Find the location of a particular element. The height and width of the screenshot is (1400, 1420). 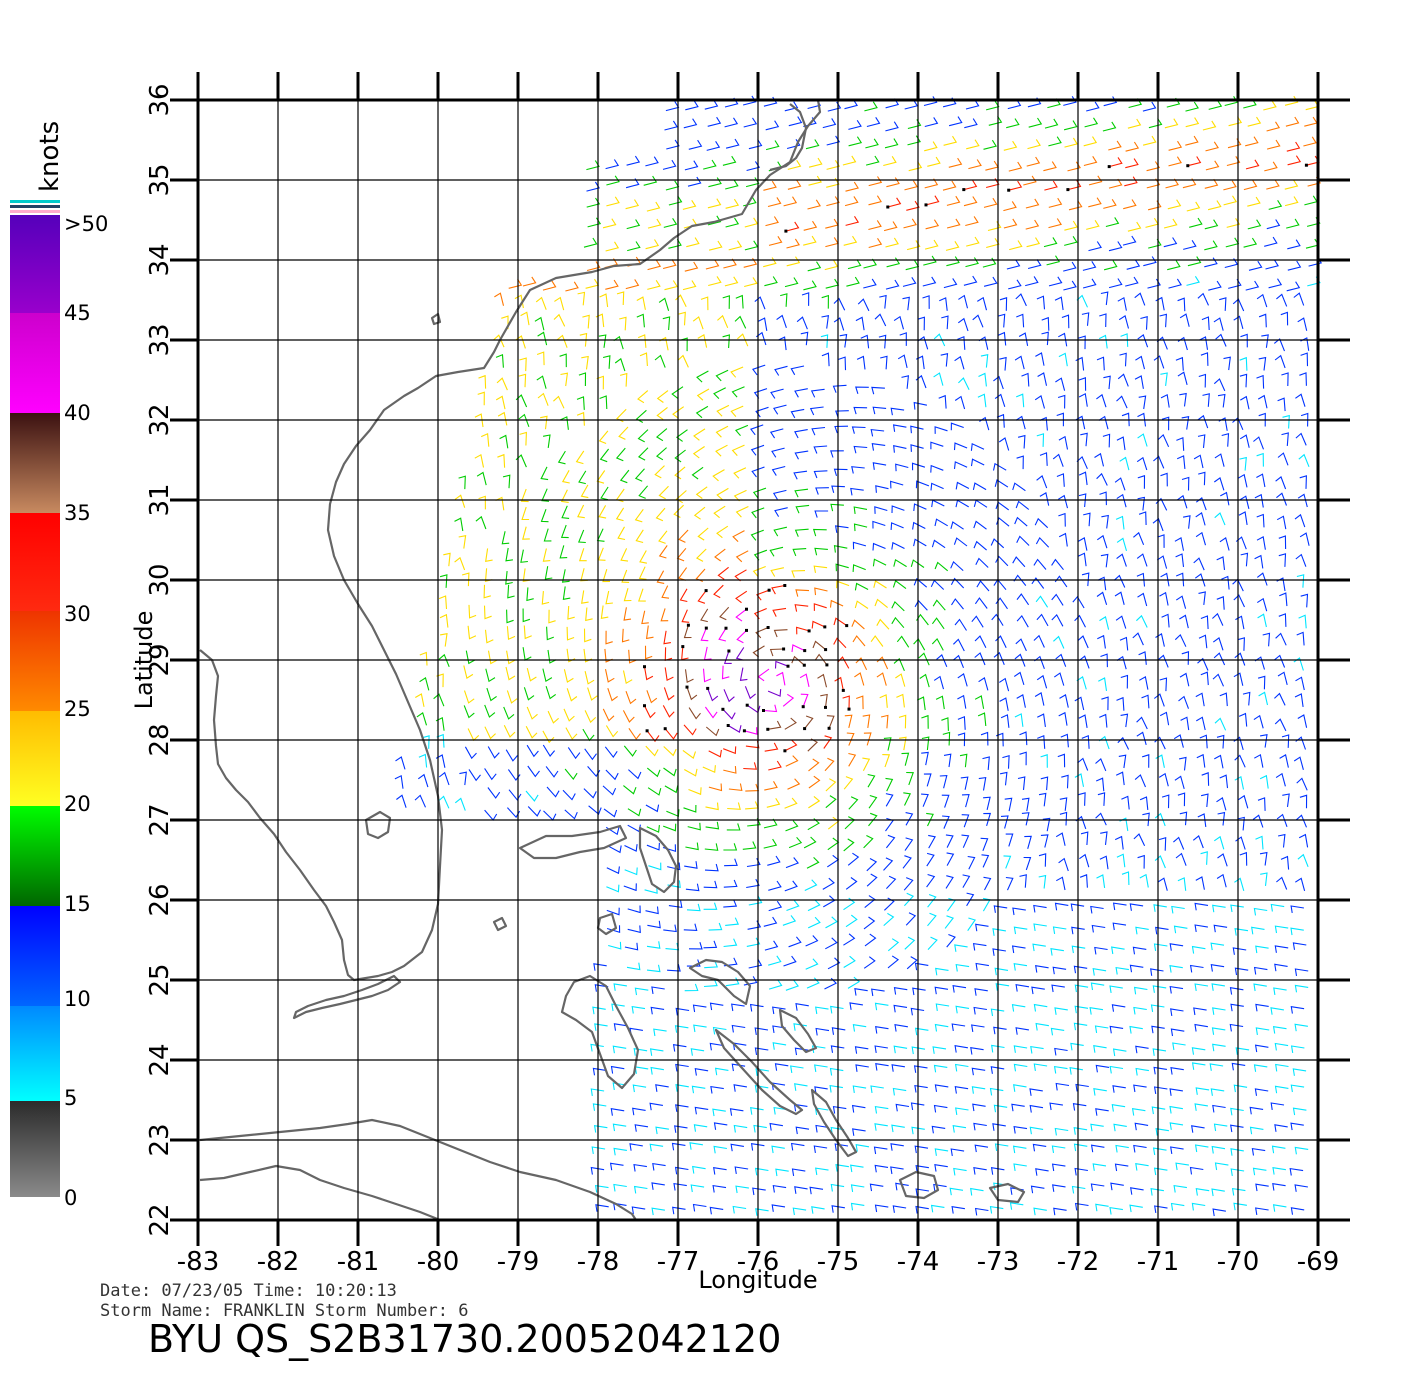

x-axis-title: Longitude is located at coordinates (757, 1280).